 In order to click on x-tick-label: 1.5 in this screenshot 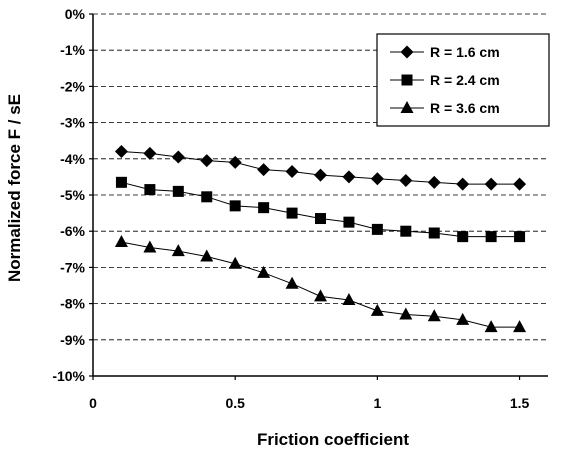, I will do `click(520, 403)`.